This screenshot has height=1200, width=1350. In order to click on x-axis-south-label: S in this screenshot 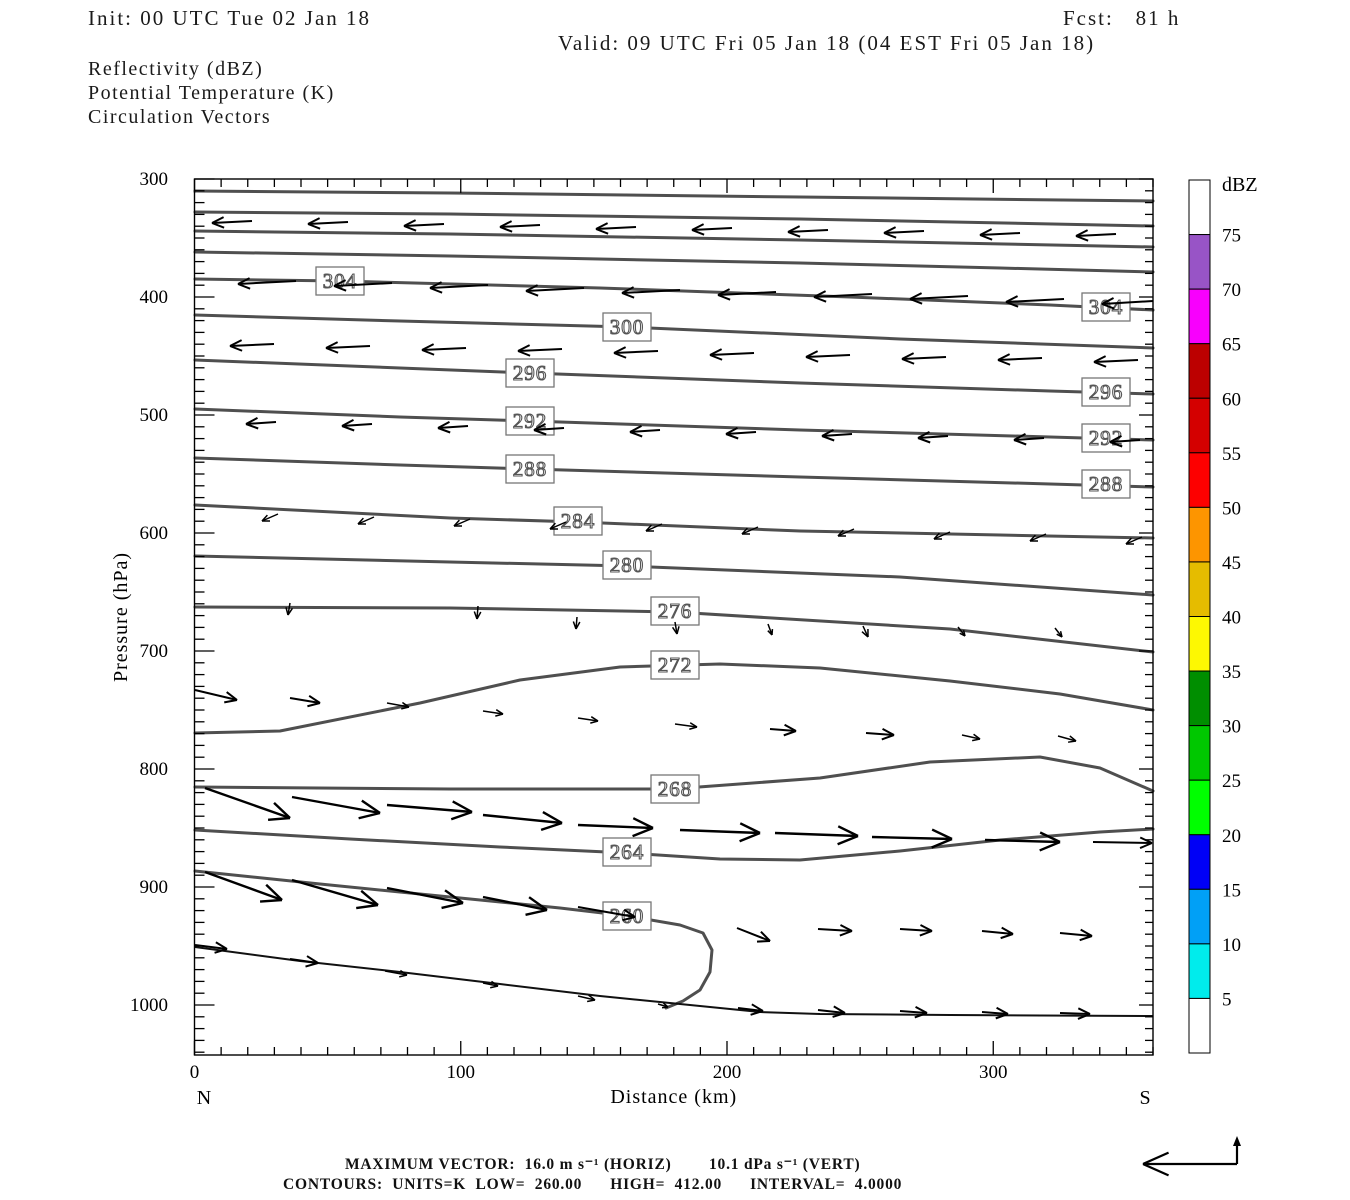, I will do `click(1144, 1098)`.